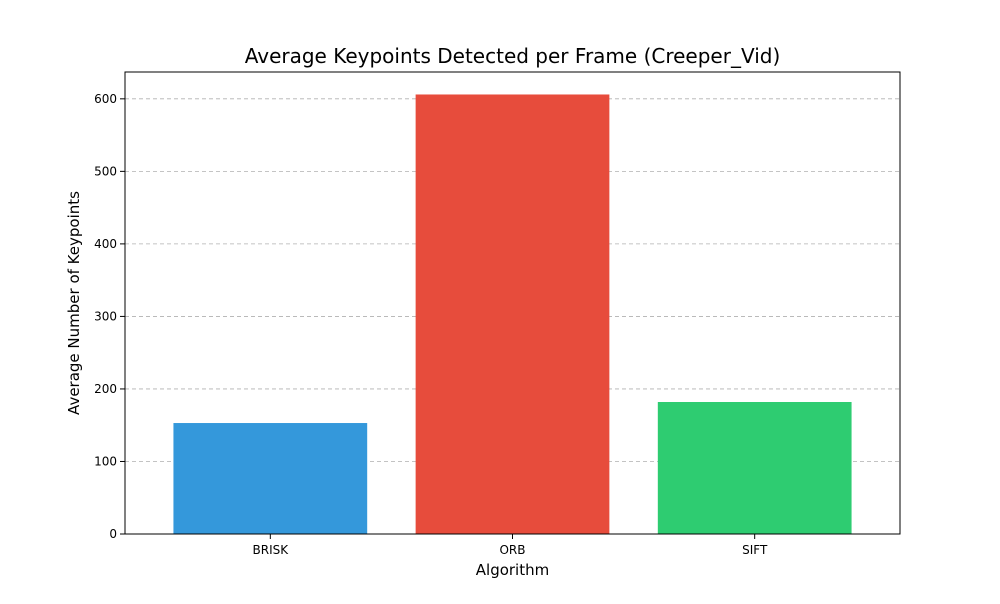  What do you see at coordinates (105, 389) in the screenshot?
I see `y-tick-label: 200` at bounding box center [105, 389].